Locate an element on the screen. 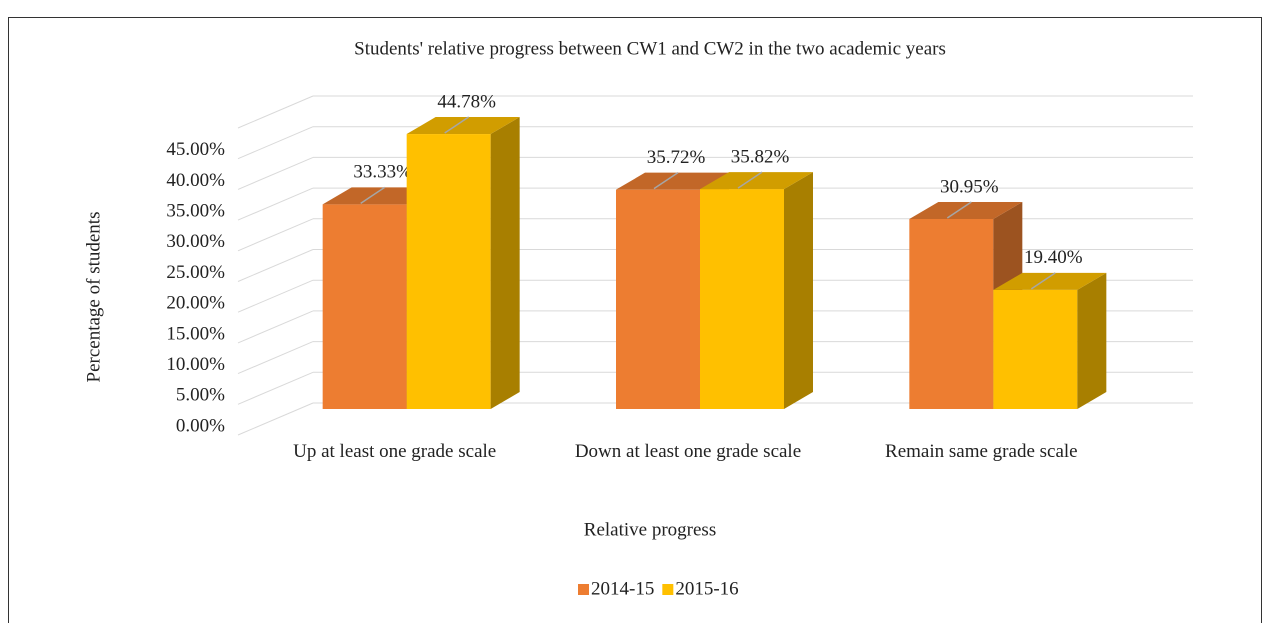  value-label: 30.95% is located at coordinates (969, 186).